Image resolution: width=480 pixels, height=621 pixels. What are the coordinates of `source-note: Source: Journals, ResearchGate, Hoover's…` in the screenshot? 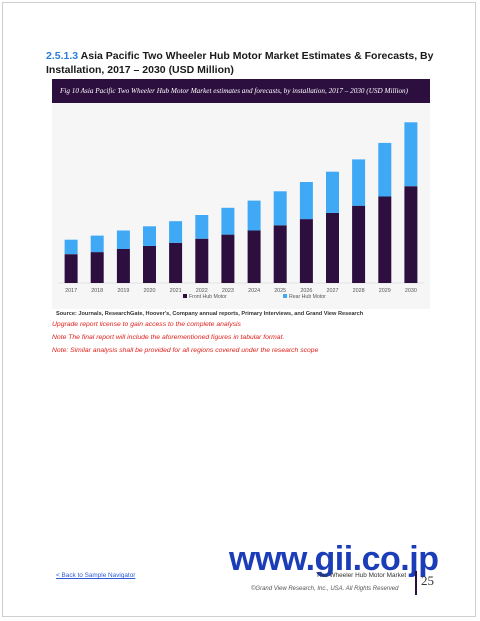 It's located at (210, 314).